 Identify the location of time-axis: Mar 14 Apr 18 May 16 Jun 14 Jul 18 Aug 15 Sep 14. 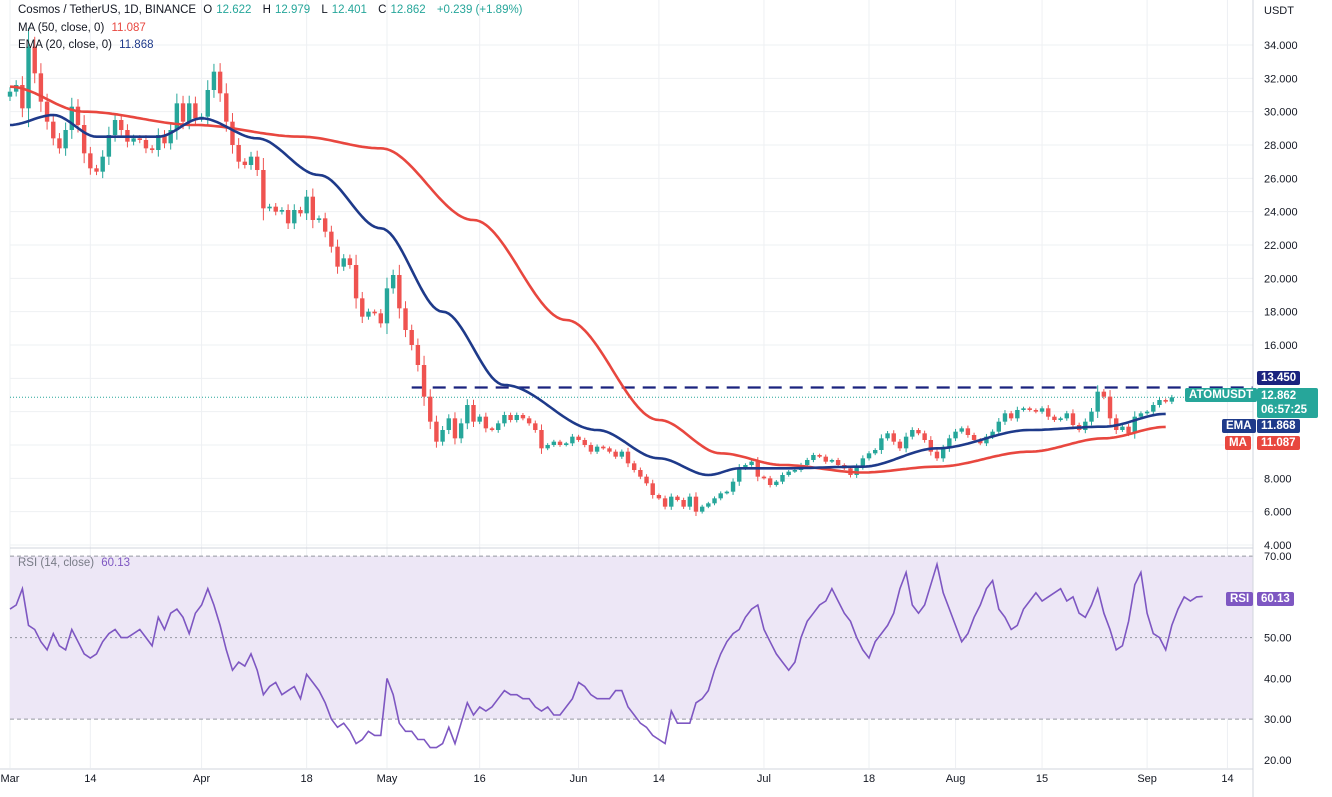
(626, 776).